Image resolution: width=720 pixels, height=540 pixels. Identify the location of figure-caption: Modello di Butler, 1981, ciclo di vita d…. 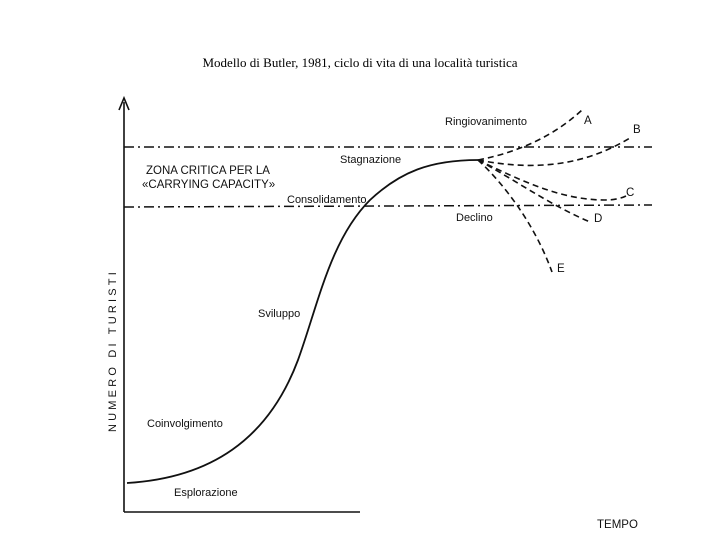
(360, 62).